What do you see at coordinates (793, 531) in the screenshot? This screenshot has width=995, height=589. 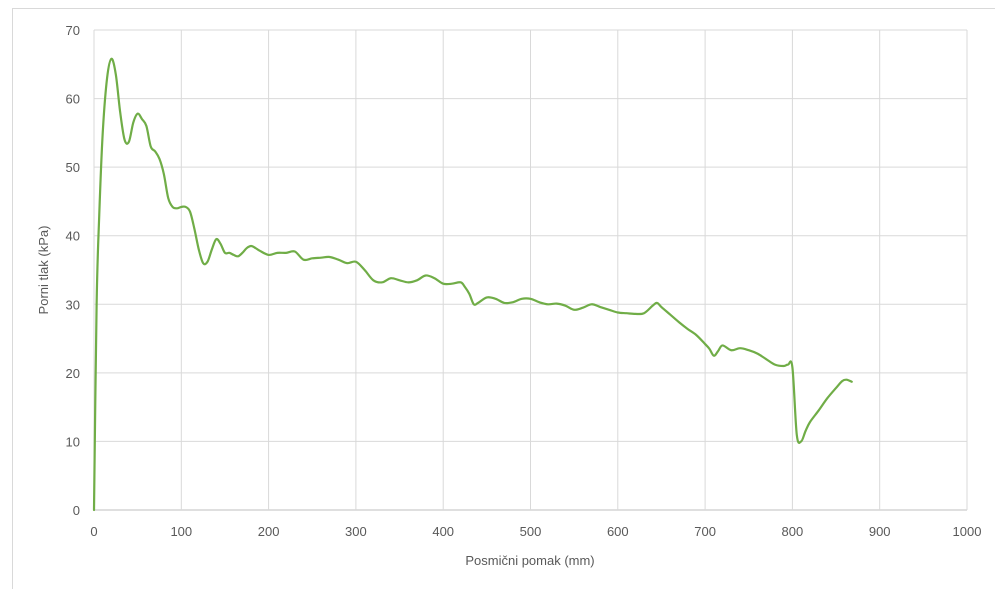 I see `x-tick-label: 800` at bounding box center [793, 531].